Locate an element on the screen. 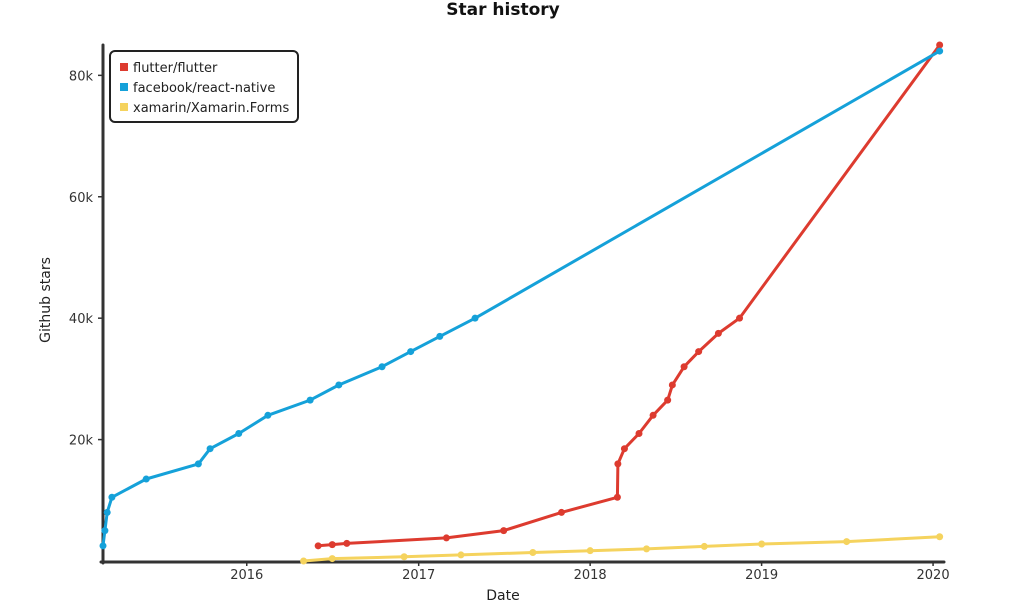 Image resolution: width=1017 pixels, height=610 pixels. y-tick-label: 80k is located at coordinates (81, 76).